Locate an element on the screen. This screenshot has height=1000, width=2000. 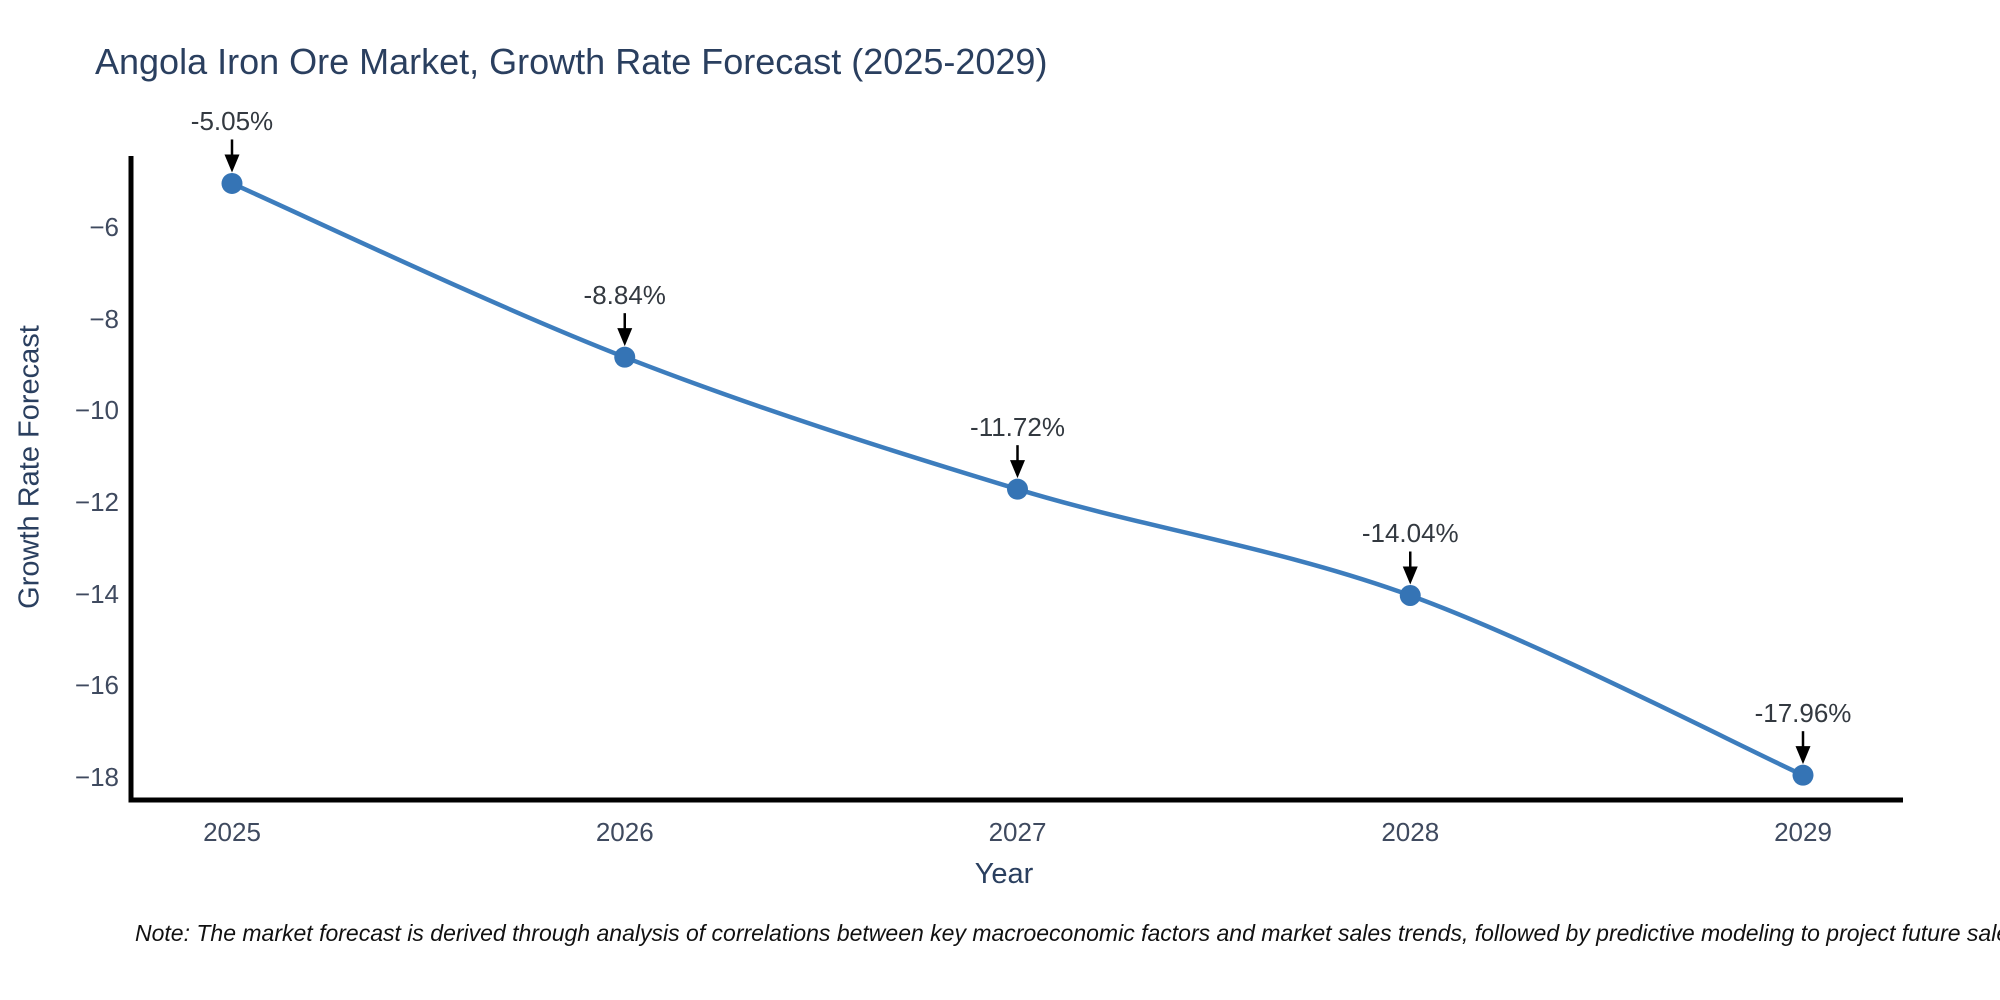
data-point-2026 is located at coordinates (625, 357).